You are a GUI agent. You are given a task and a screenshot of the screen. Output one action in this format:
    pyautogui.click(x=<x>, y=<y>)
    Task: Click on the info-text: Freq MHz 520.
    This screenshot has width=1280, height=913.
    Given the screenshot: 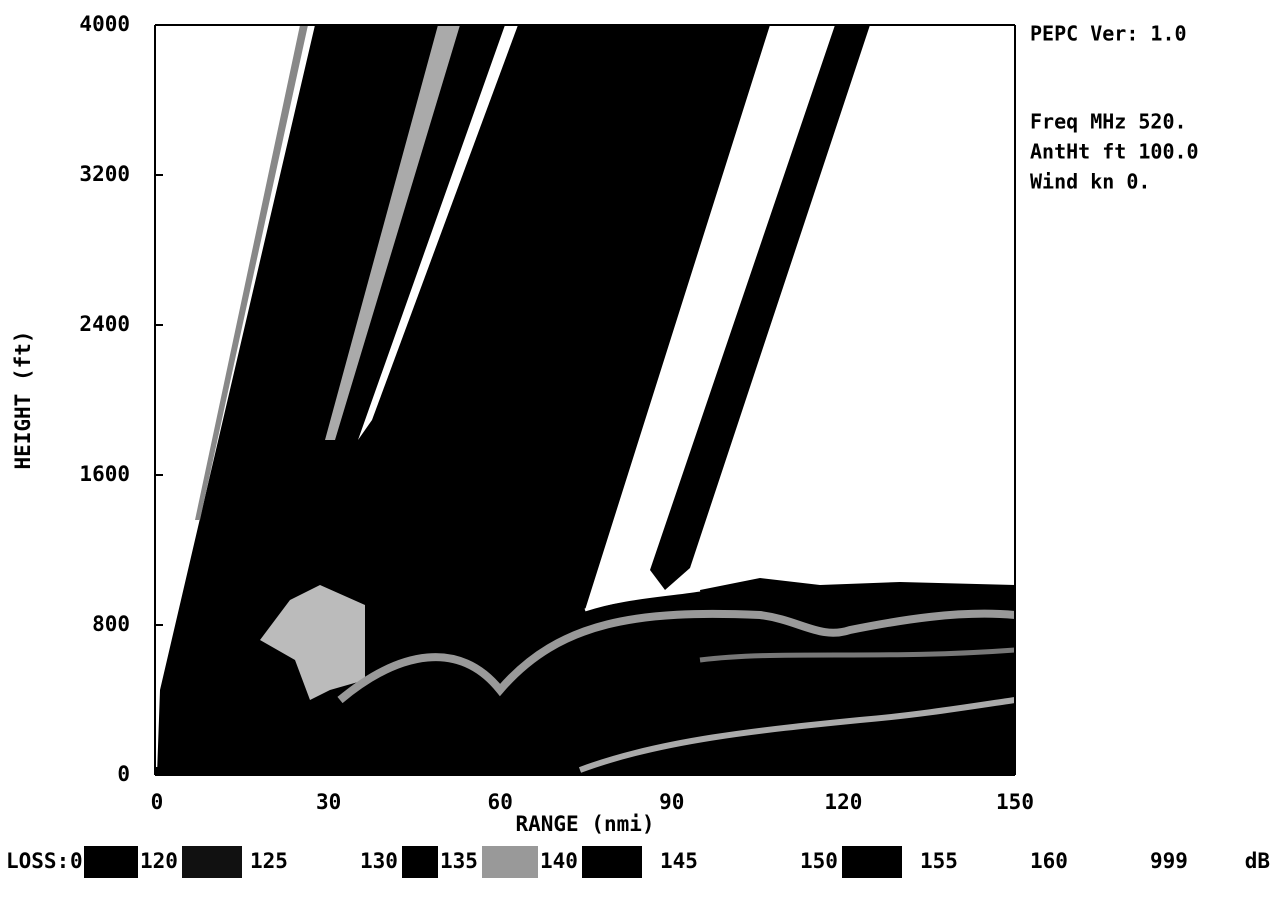 What is the action you would take?
    pyautogui.click(x=1108, y=122)
    